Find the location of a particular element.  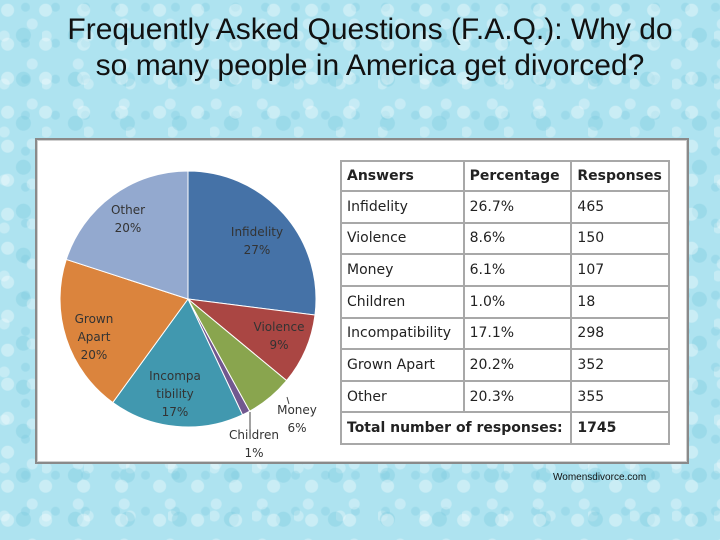

answer-cell: Infidelity is located at coordinates (402, 207).